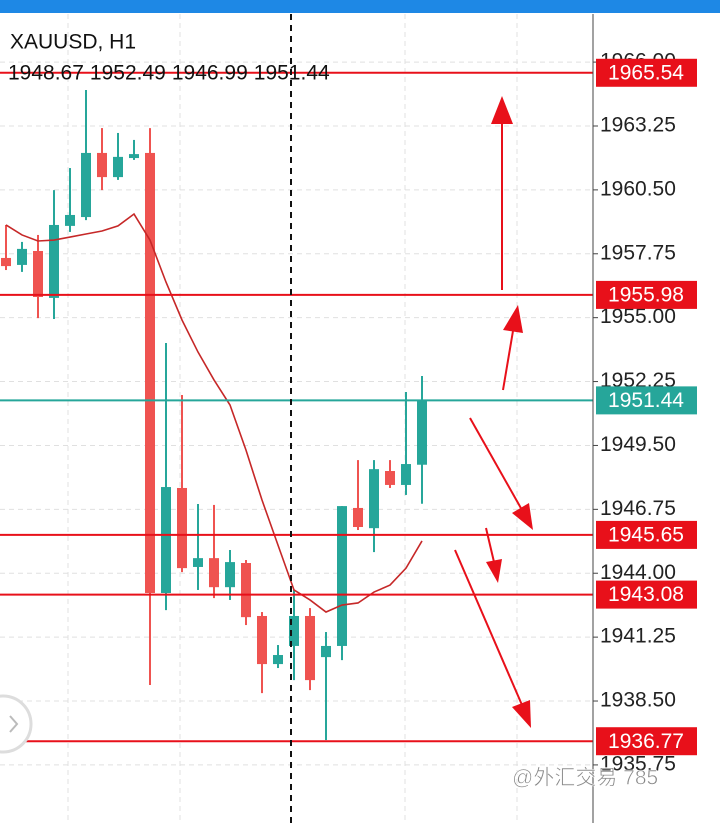  I want to click on status-bar, so click(360, 6).